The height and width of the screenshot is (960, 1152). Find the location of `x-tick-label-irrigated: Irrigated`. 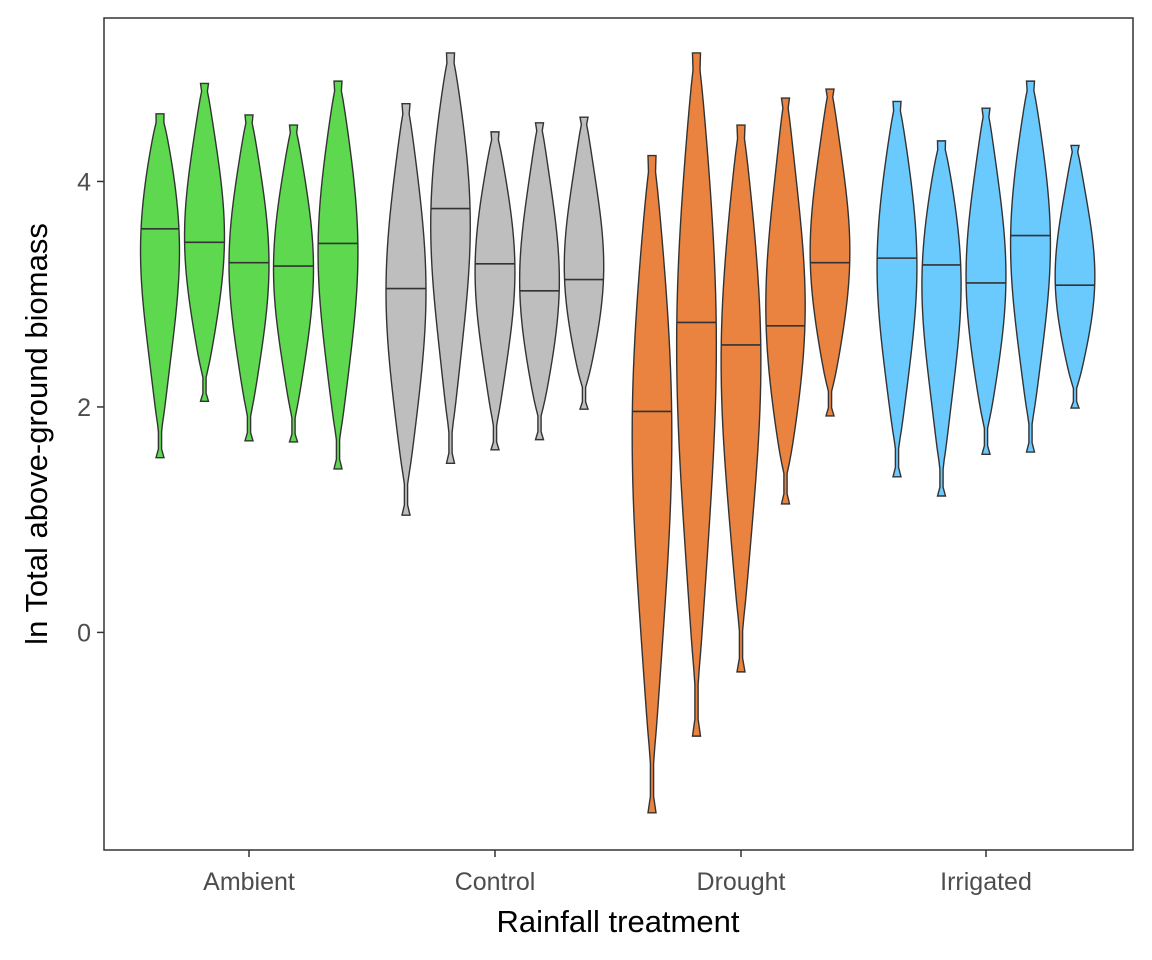

x-tick-label-irrigated: Irrigated is located at coordinates (986, 882).